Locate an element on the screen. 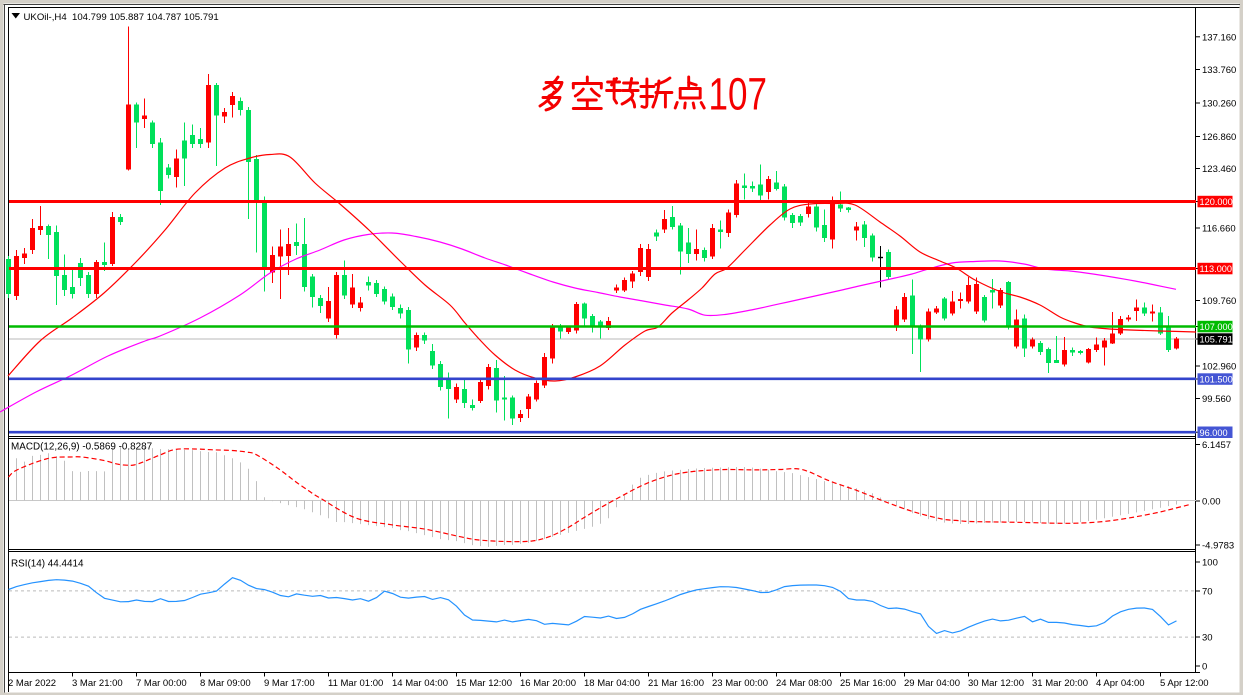  svg-text: -4.9783 is located at coordinates (1218, 546).